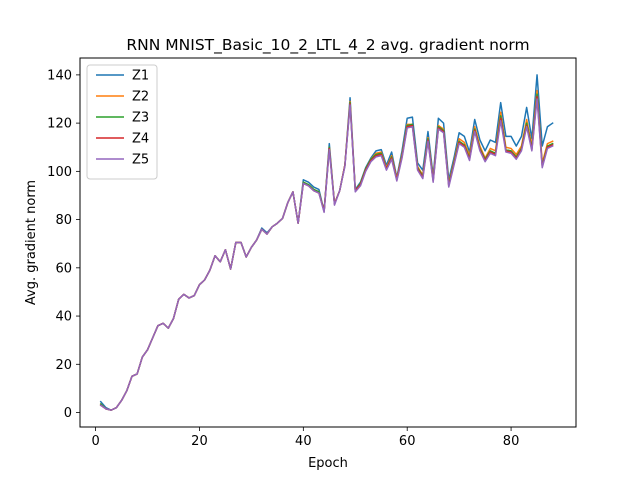  Describe the element at coordinates (199, 441) in the screenshot. I see `x-tick-label: 20` at that location.